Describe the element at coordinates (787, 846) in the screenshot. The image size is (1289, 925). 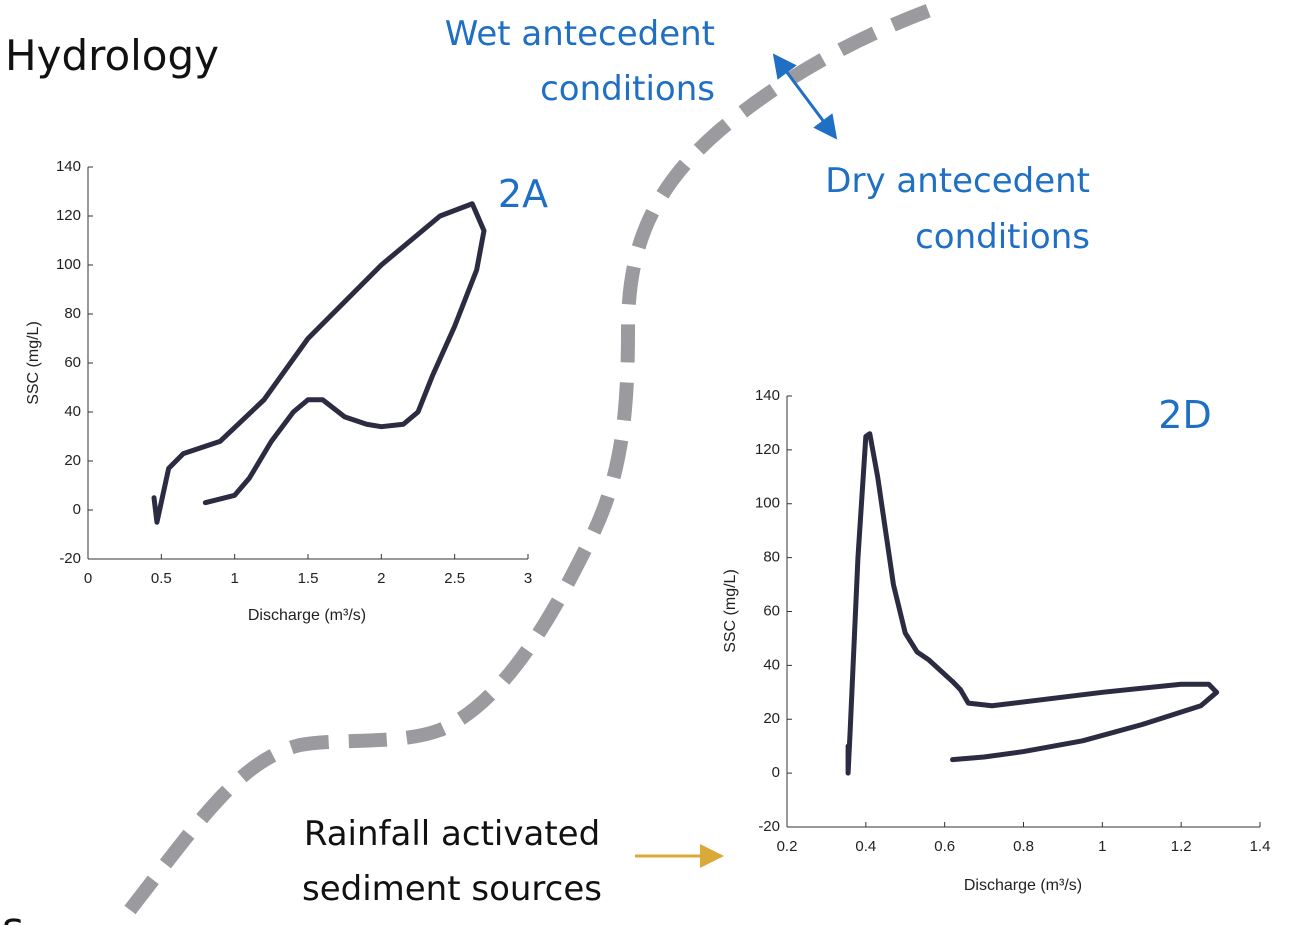
I see `x-tick-label: 0.2` at that location.